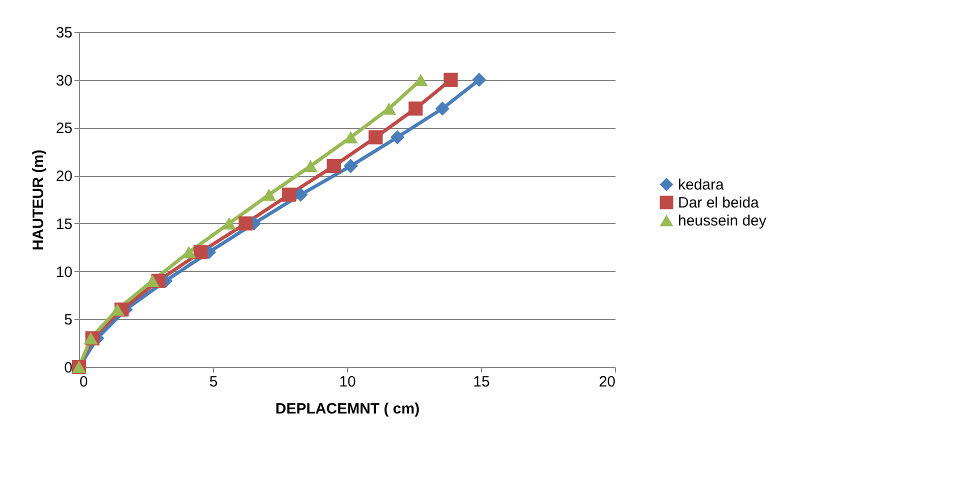  I want to click on y-tick-label: 10, so click(64, 272).